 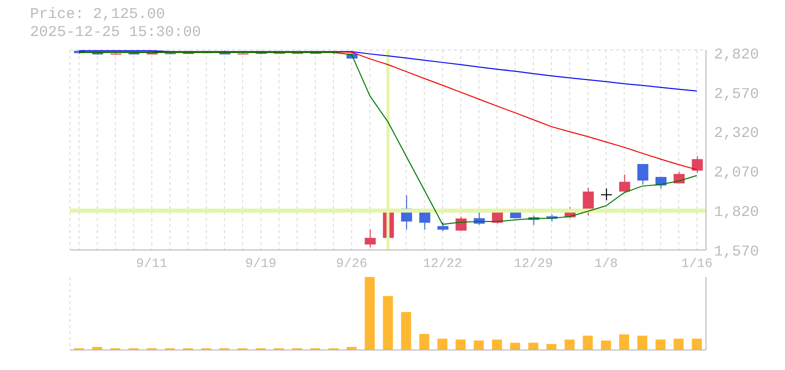 What do you see at coordinates (697, 264) in the screenshot?
I see `x-tick-label: 1/16` at bounding box center [697, 264].